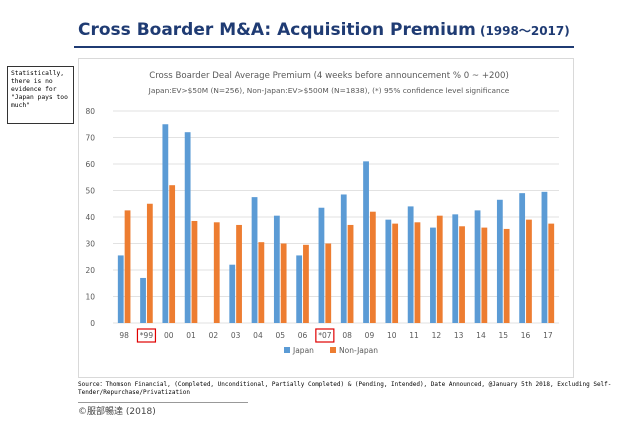 The width and height of the screenshot is (640, 423). Describe the element at coordinates (90, 297) in the screenshot. I see `y-tick-label: 10` at that location.